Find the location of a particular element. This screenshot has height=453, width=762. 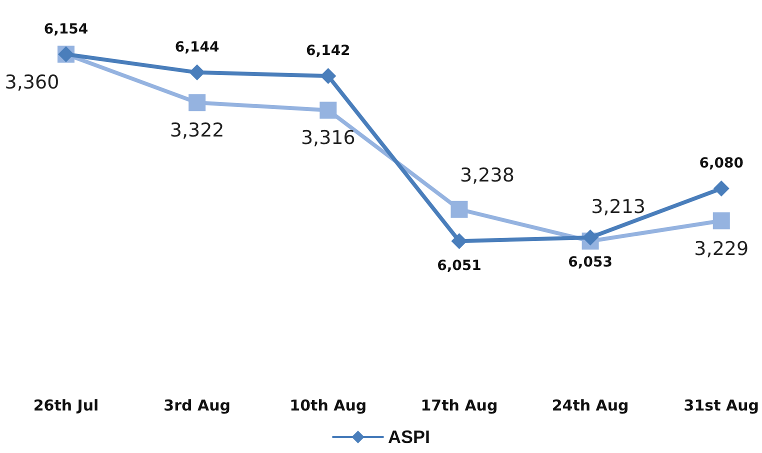

legend-label: ASPI is located at coordinates (409, 437).